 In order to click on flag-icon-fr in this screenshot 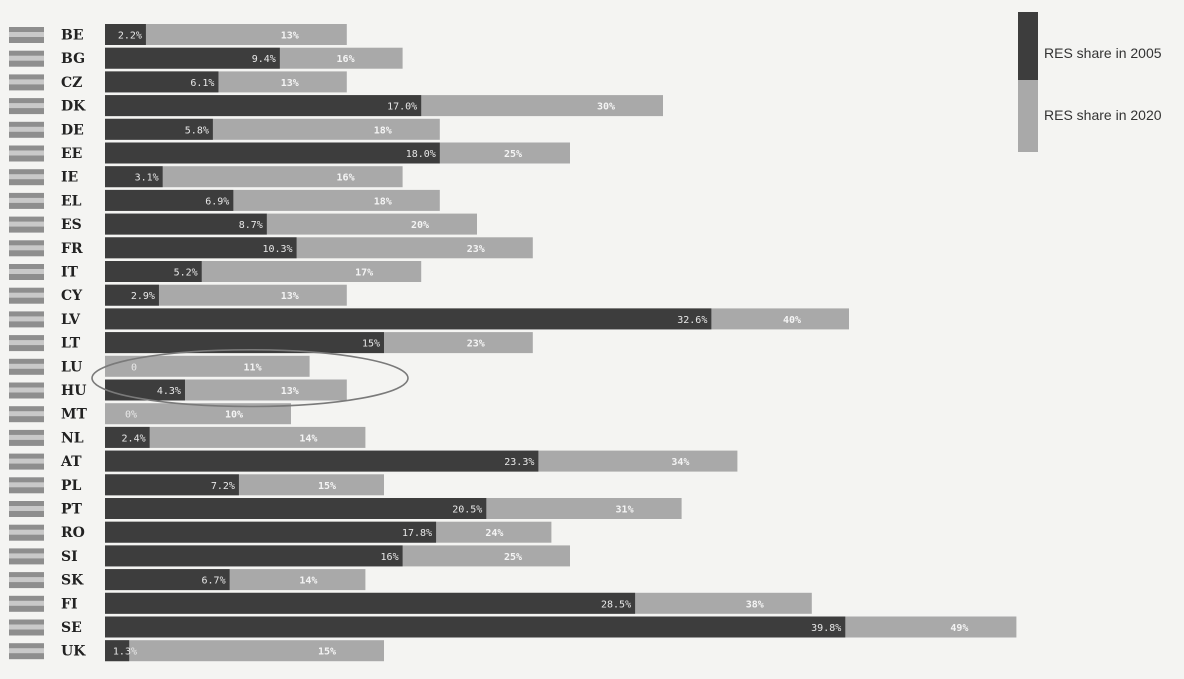, I will do `click(26, 248)`.